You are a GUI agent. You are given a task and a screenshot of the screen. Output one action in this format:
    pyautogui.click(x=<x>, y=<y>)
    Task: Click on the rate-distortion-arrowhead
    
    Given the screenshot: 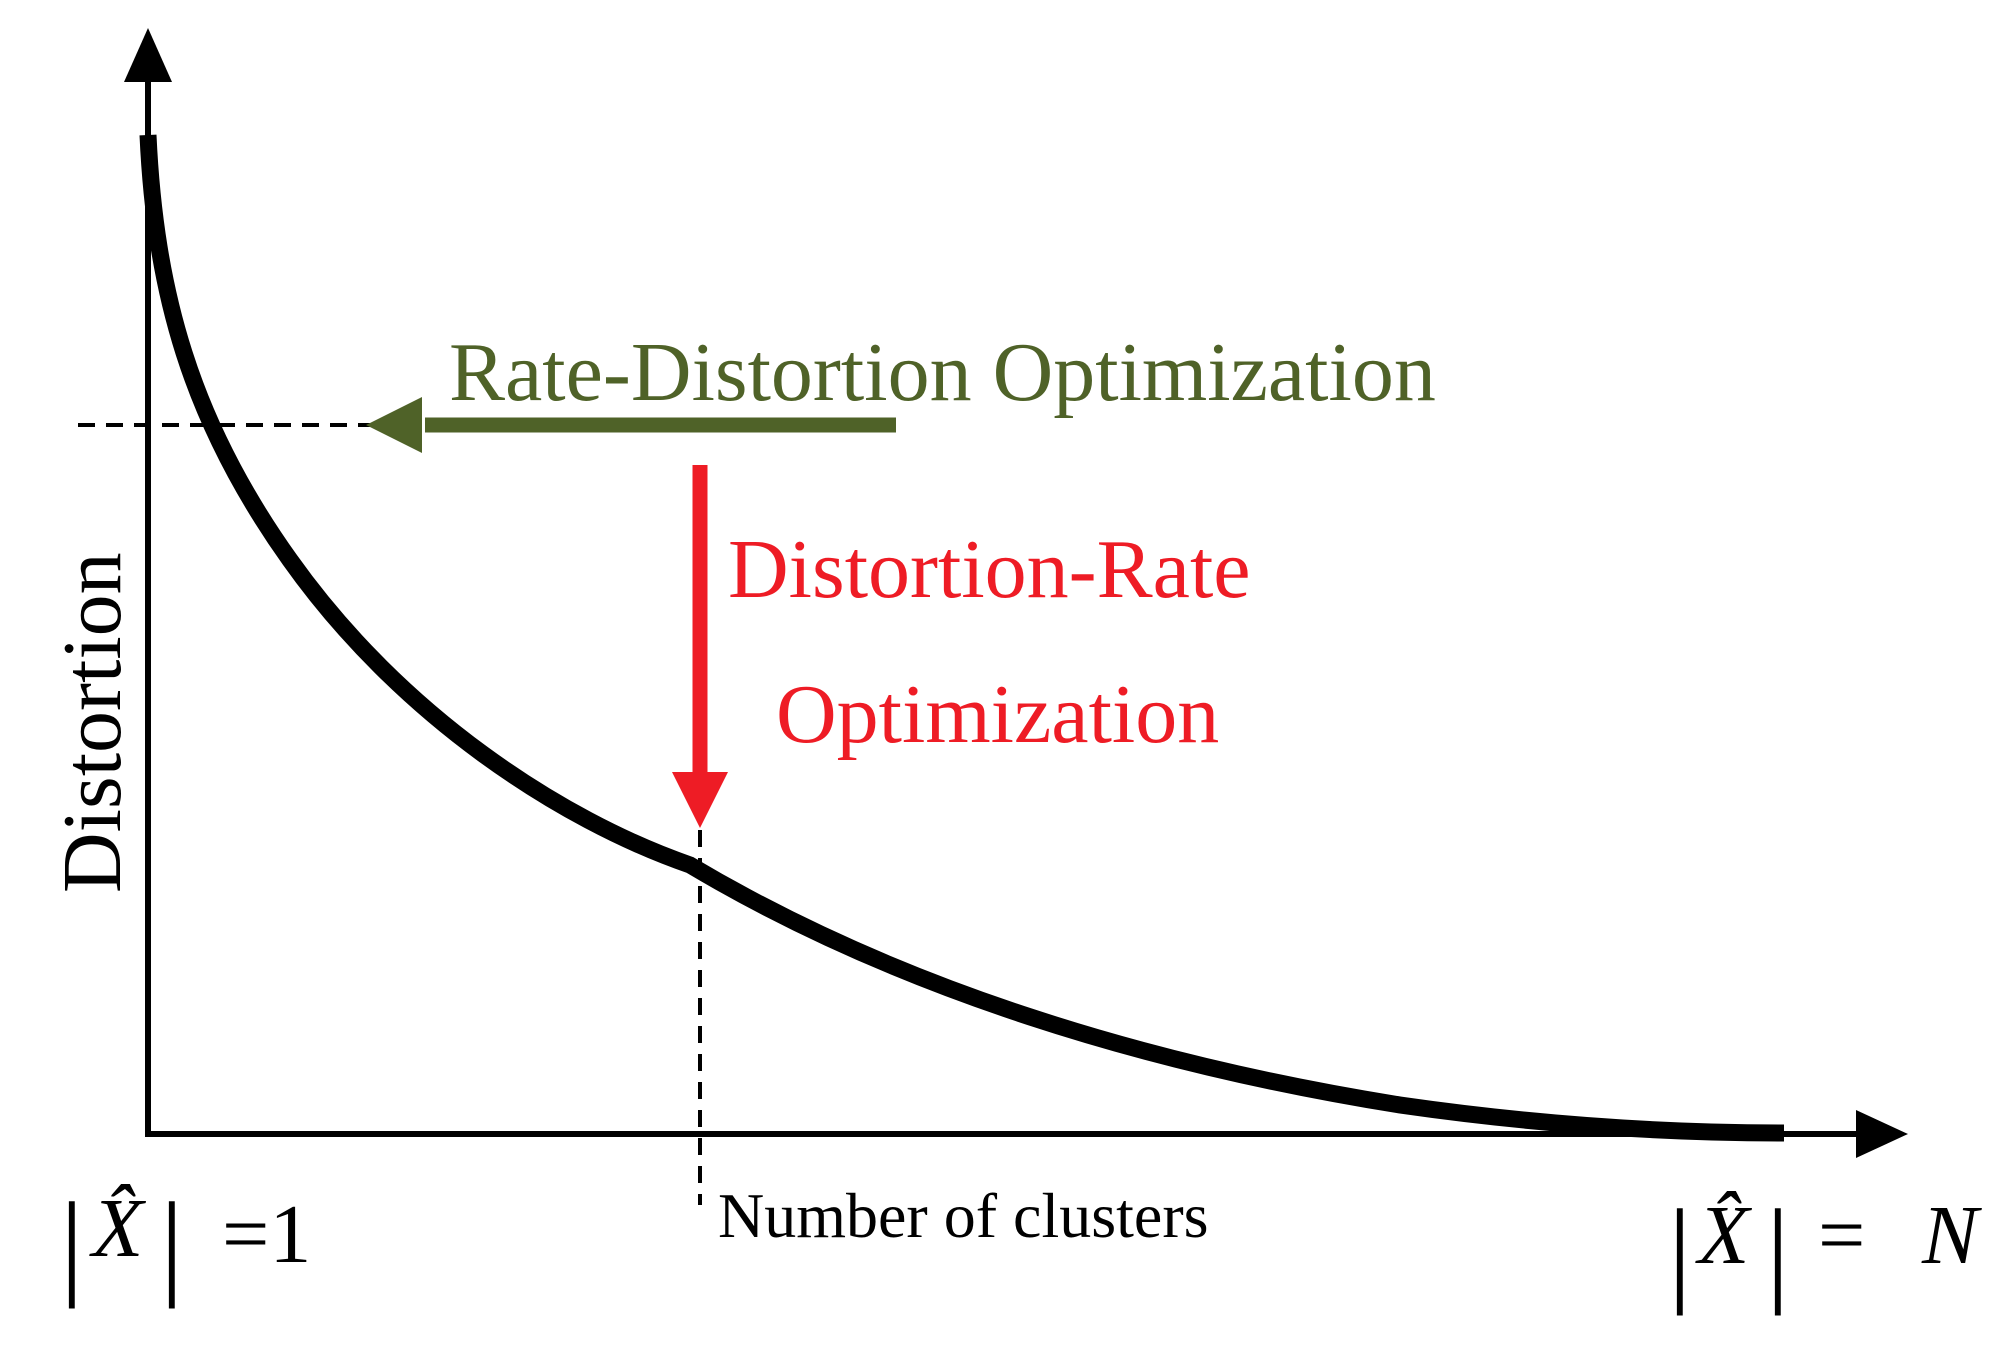 What is the action you would take?
    pyautogui.click(x=394, y=425)
    